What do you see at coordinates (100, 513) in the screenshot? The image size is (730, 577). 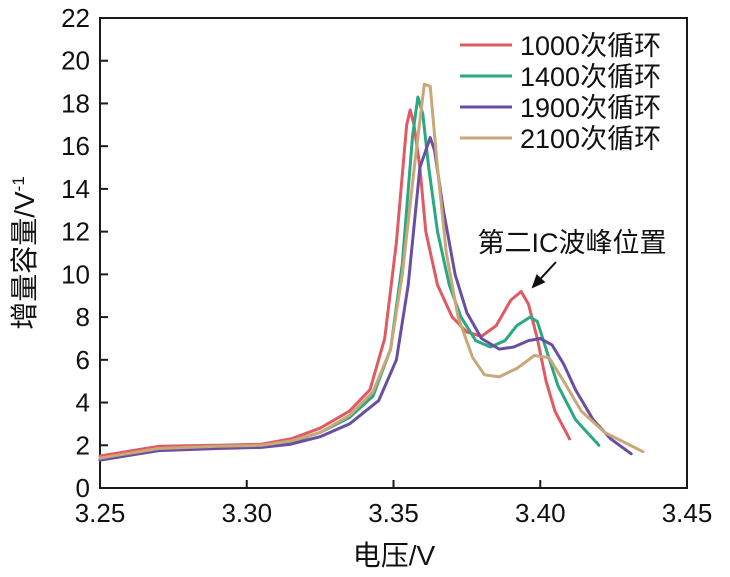 I see `x-tick-label: 3.25` at bounding box center [100, 513].